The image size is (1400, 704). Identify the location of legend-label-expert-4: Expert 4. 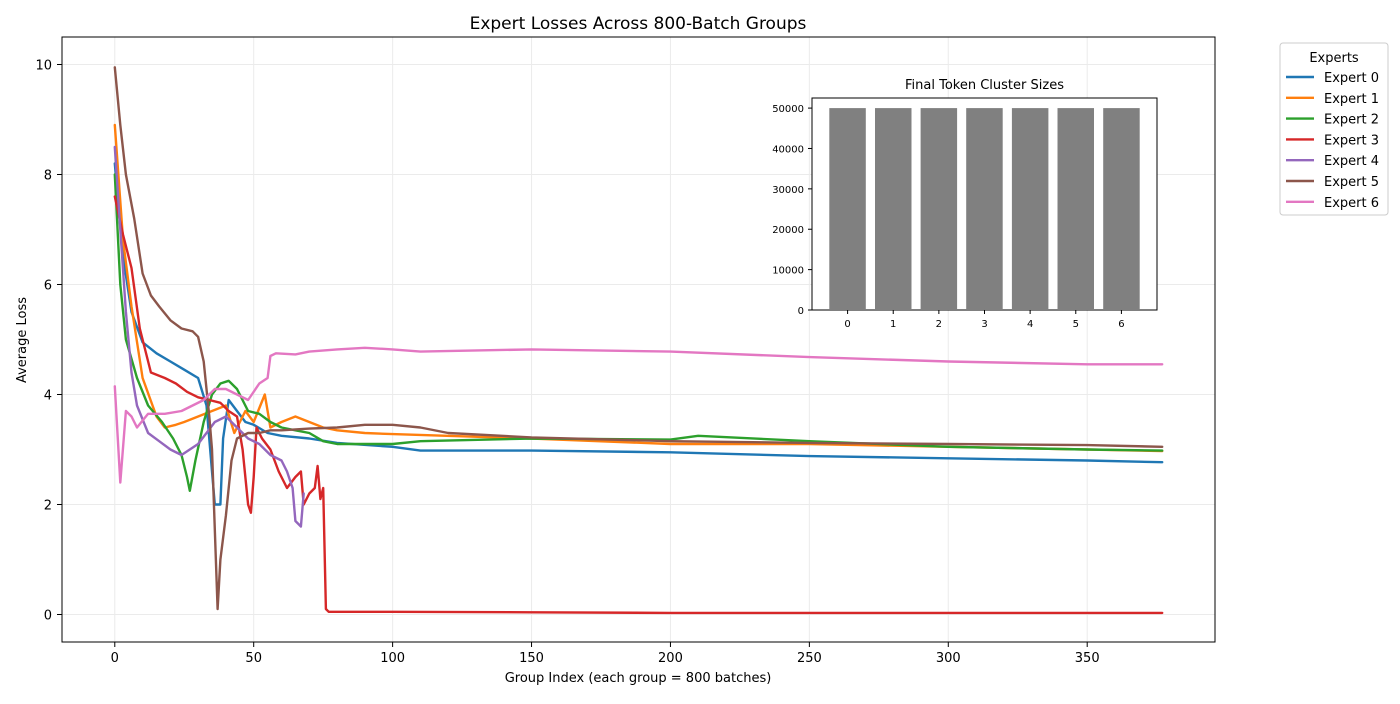
(1351, 161).